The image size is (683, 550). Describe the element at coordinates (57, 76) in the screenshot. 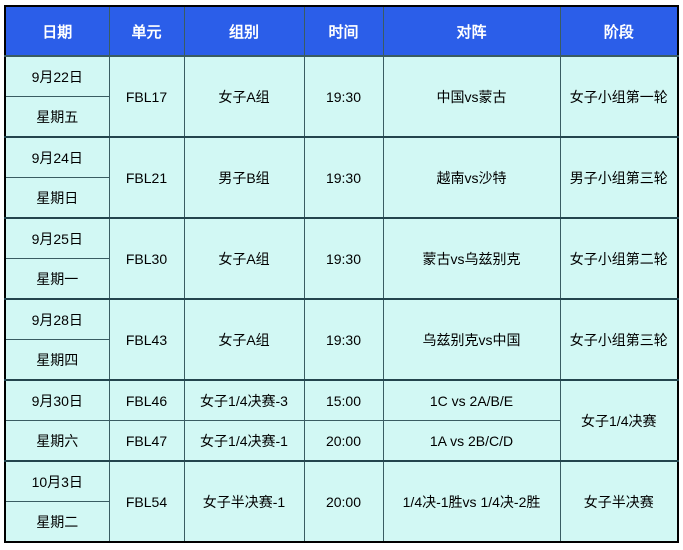

I see `date-cell: 9月22日` at that location.